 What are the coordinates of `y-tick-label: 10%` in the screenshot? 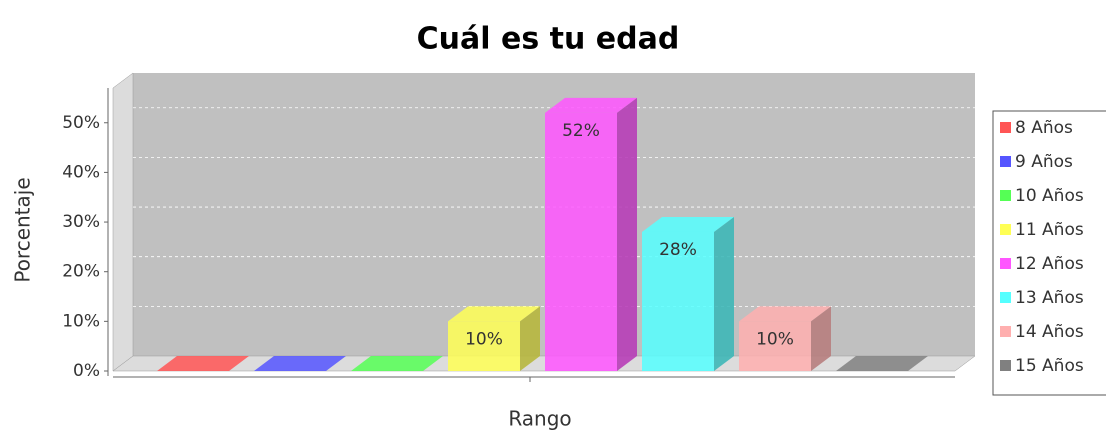 It's located at (81, 321).